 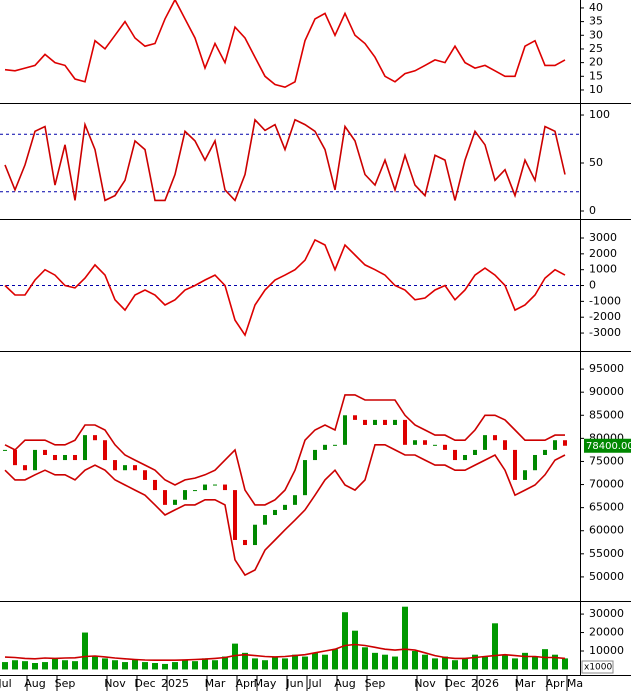 I want to click on y-tick-label: 100, so click(x=599, y=114).